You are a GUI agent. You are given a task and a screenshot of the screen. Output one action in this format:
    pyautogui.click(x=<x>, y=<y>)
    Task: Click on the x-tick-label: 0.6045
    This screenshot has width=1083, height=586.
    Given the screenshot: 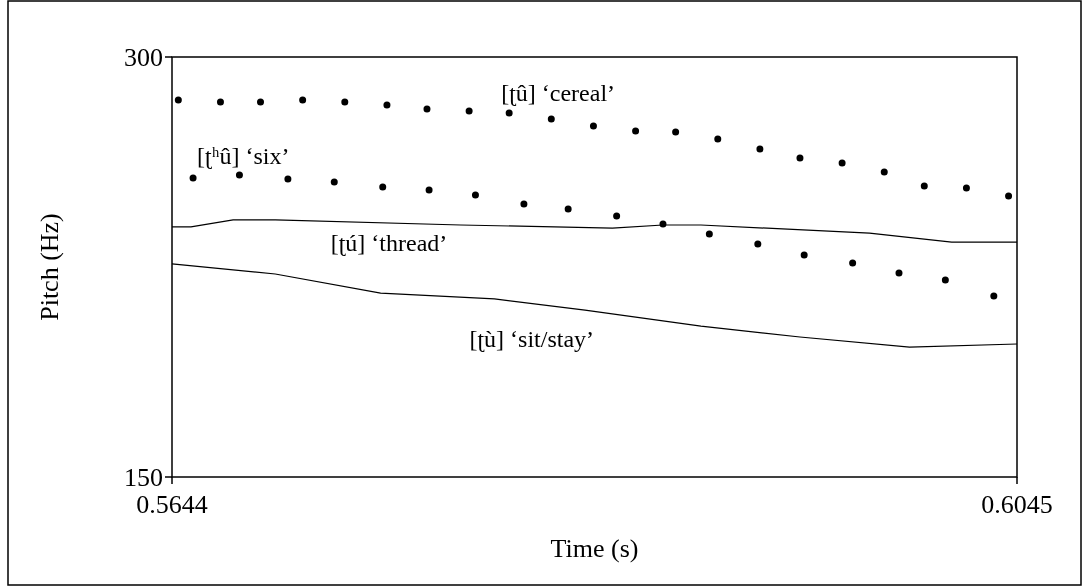 What is the action you would take?
    pyautogui.click(x=1017, y=504)
    